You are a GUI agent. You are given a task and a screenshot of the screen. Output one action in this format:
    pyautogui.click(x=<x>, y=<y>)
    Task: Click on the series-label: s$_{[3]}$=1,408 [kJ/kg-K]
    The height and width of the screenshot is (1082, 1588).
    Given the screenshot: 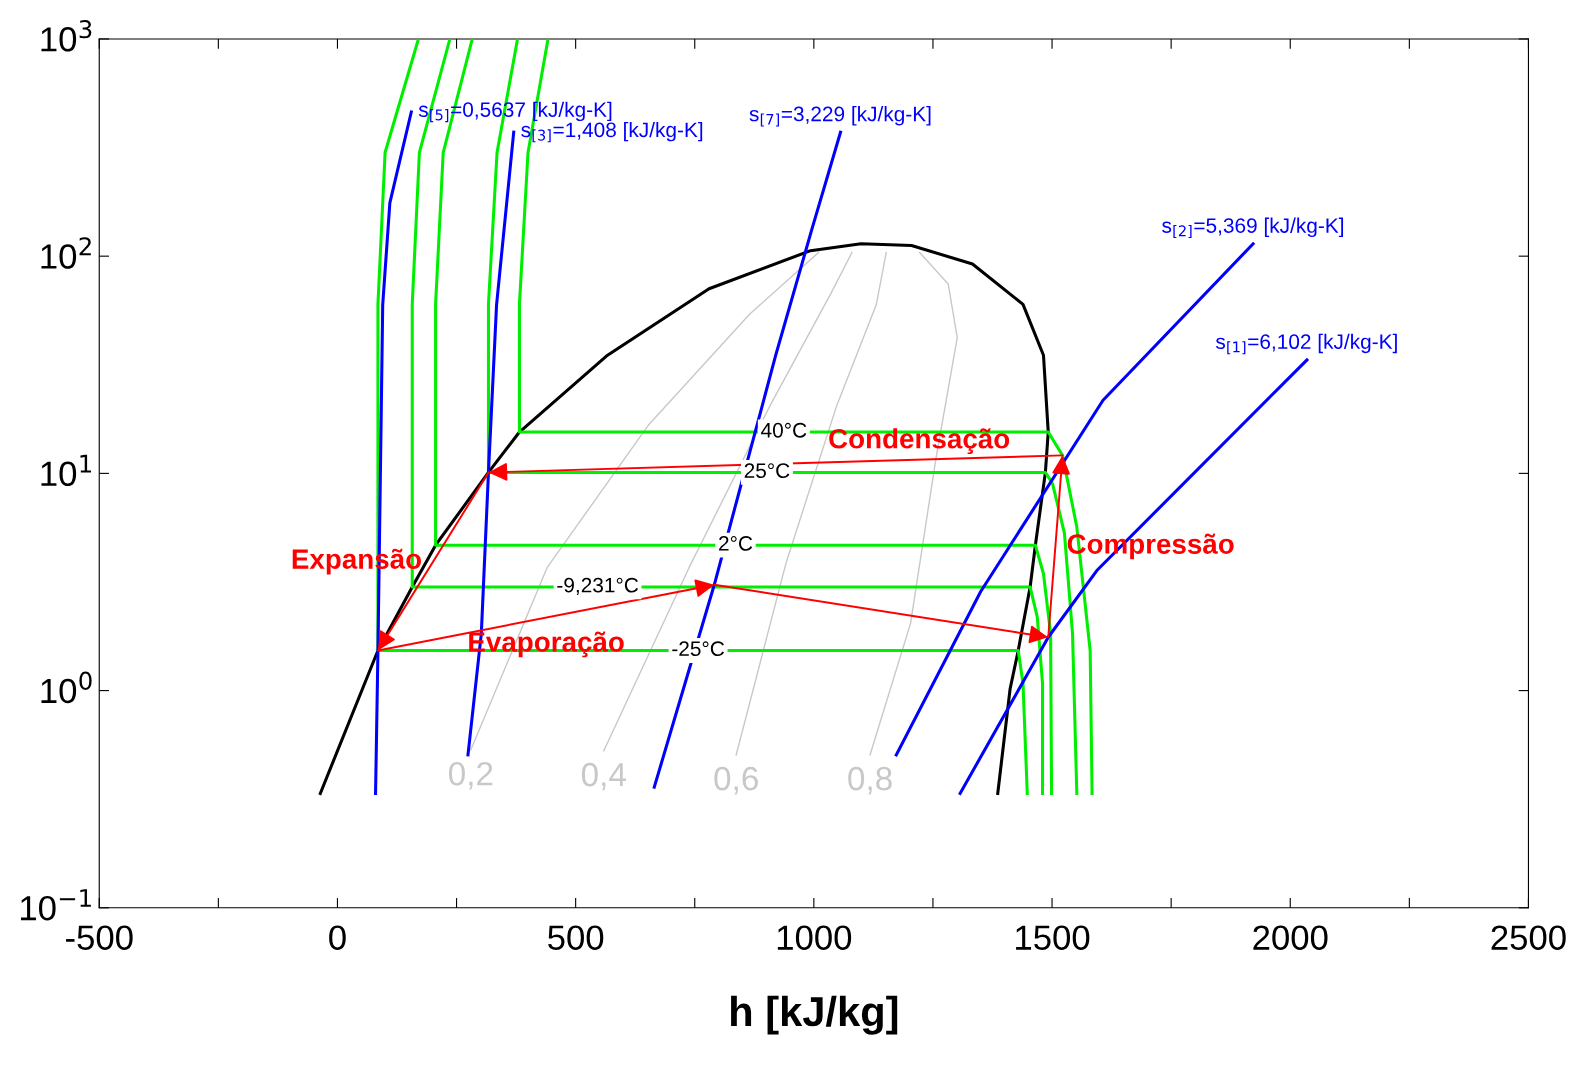 What is the action you would take?
    pyautogui.click(x=612, y=132)
    